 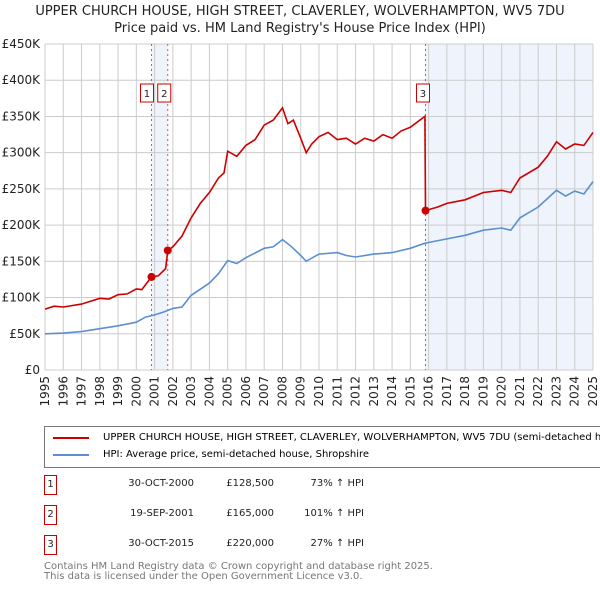 What do you see at coordinates (71, 437) in the screenshot?
I see `legend-swatch-red` at bounding box center [71, 437].